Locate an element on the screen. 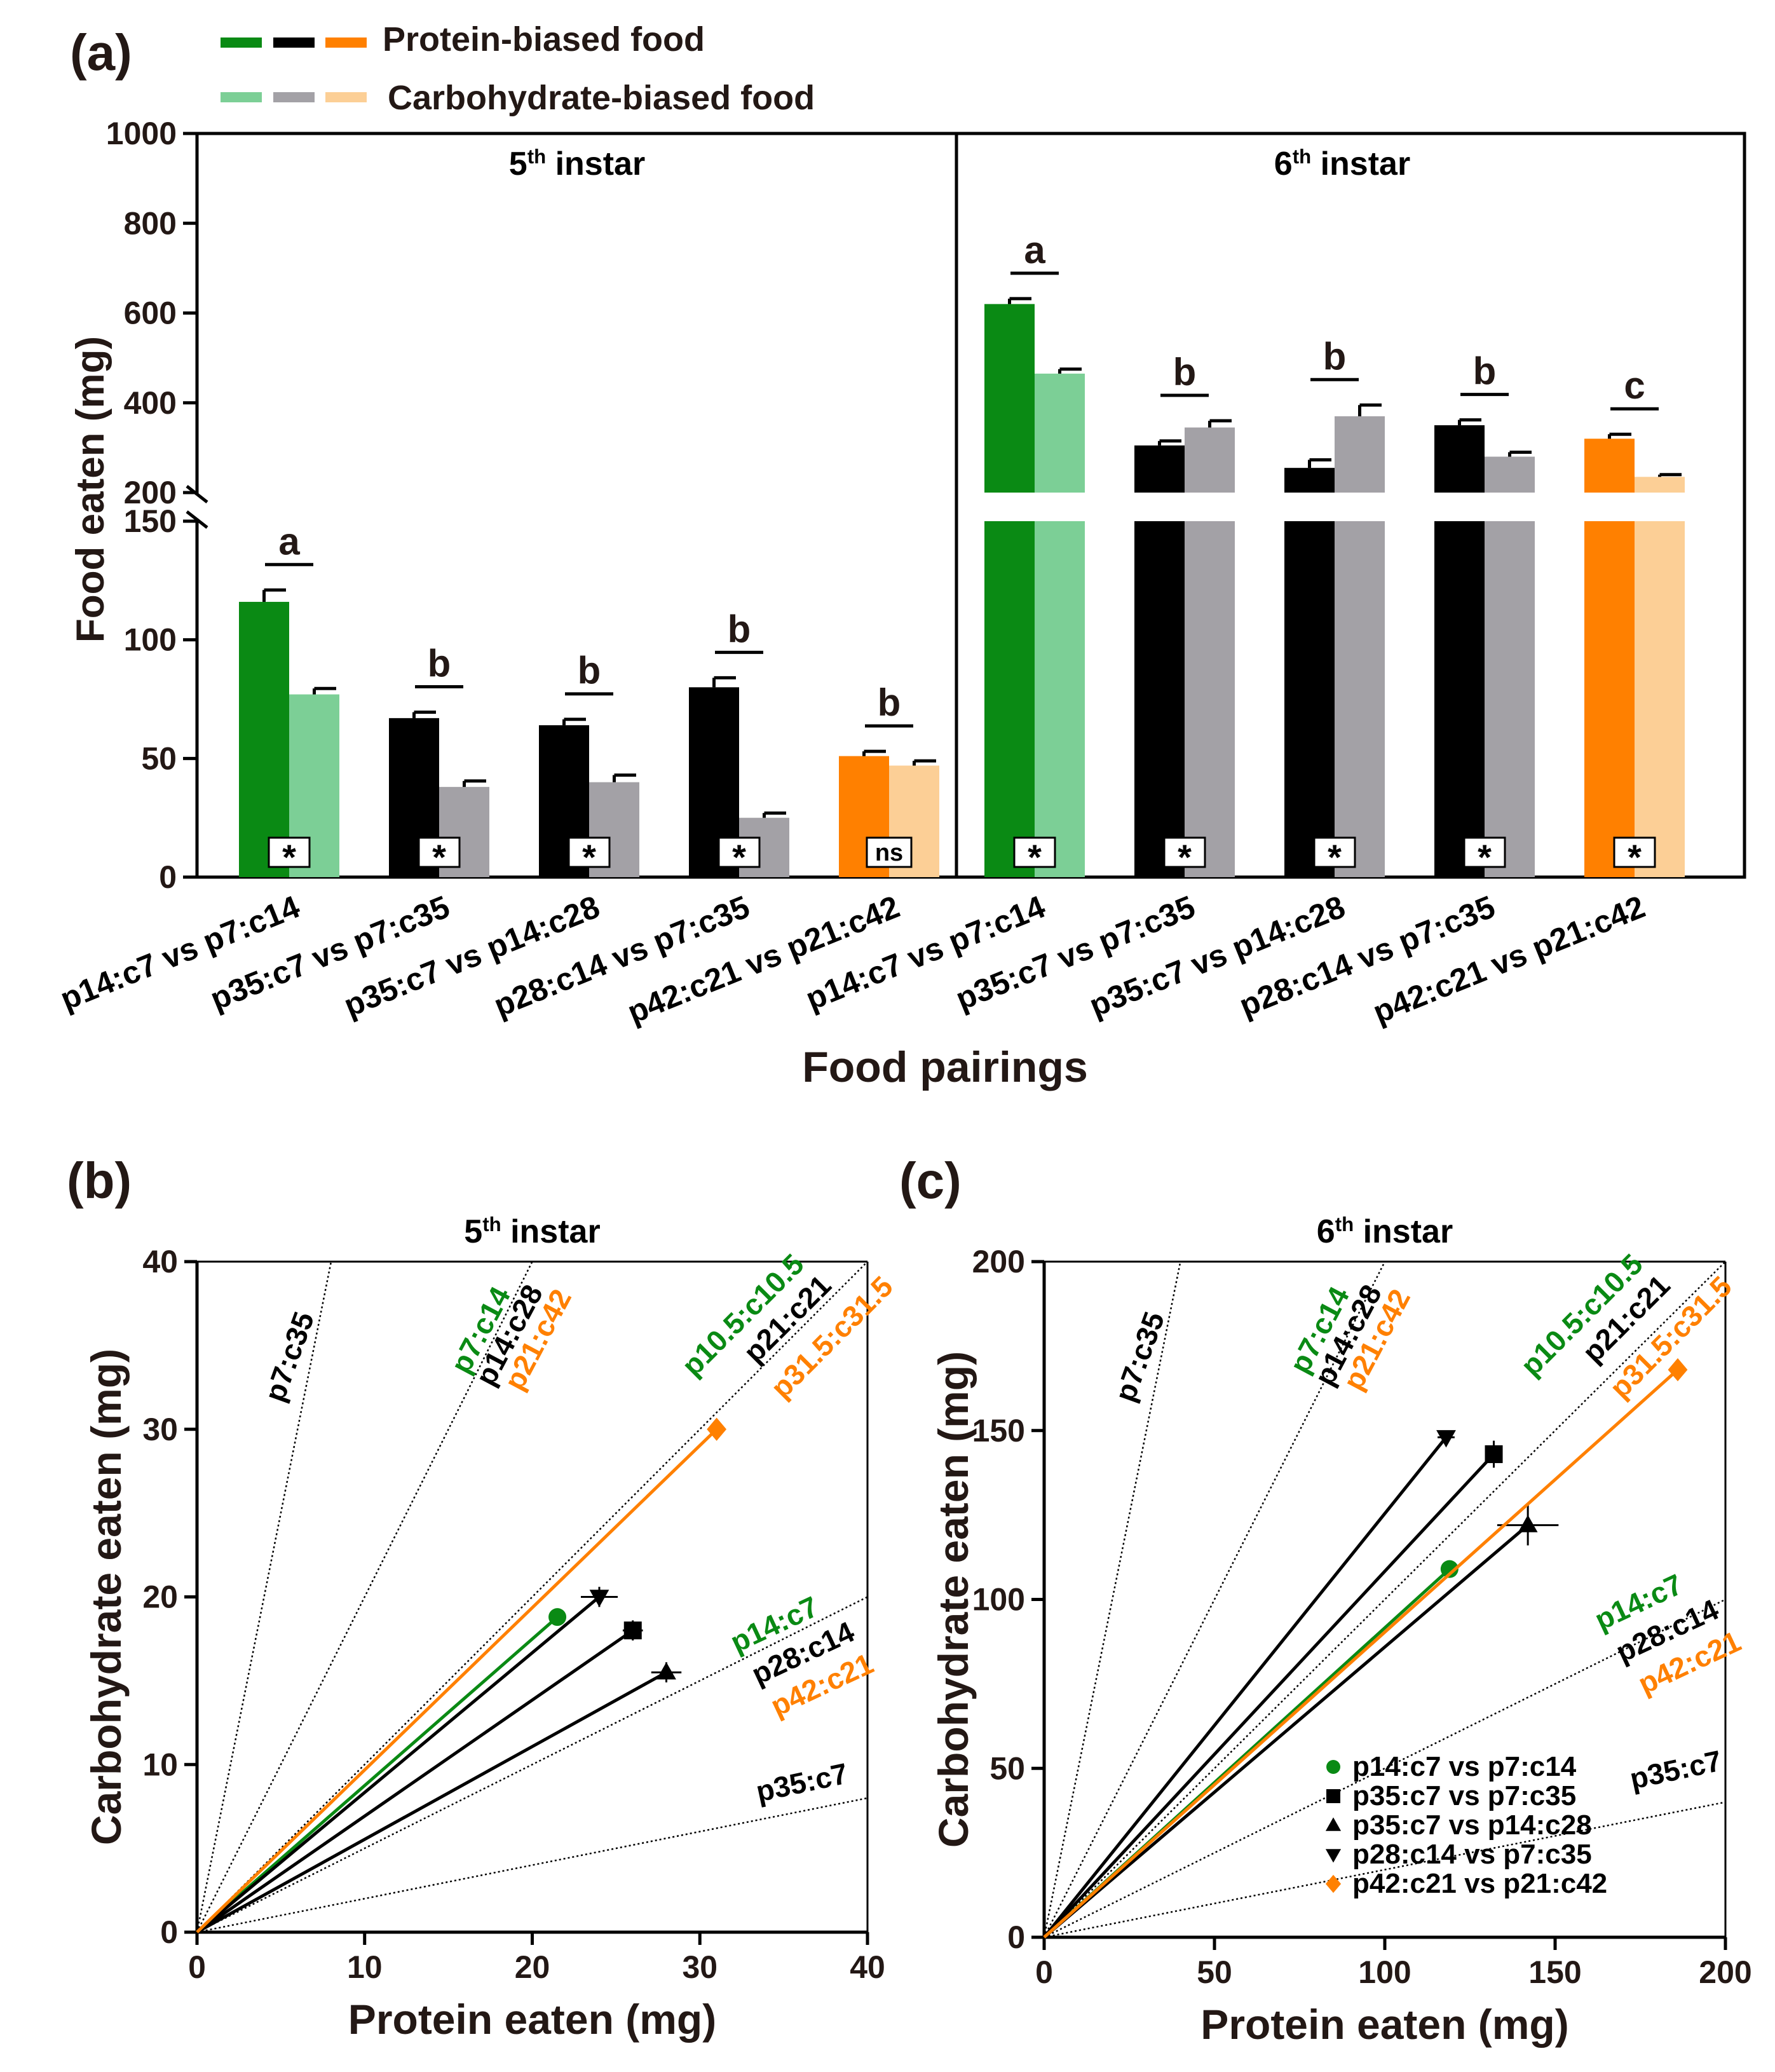 This screenshot has width=1775, height=2072. x-tick-label: 200 is located at coordinates (1725, 1972).